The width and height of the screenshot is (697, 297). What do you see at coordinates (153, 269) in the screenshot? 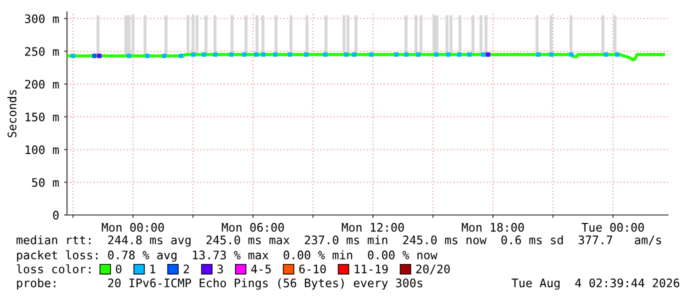
I see `legend-label: 1` at bounding box center [153, 269].